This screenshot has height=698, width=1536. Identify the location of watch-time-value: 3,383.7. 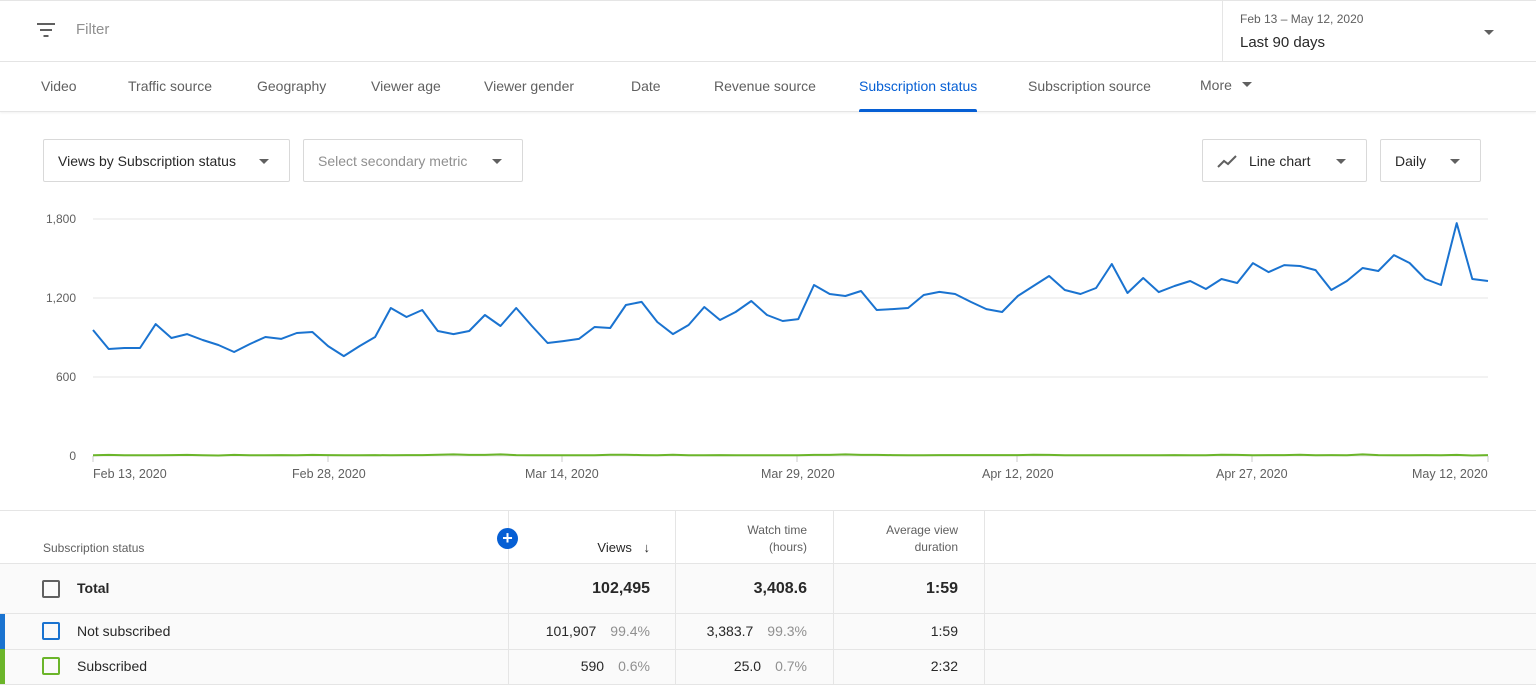
(730, 631).